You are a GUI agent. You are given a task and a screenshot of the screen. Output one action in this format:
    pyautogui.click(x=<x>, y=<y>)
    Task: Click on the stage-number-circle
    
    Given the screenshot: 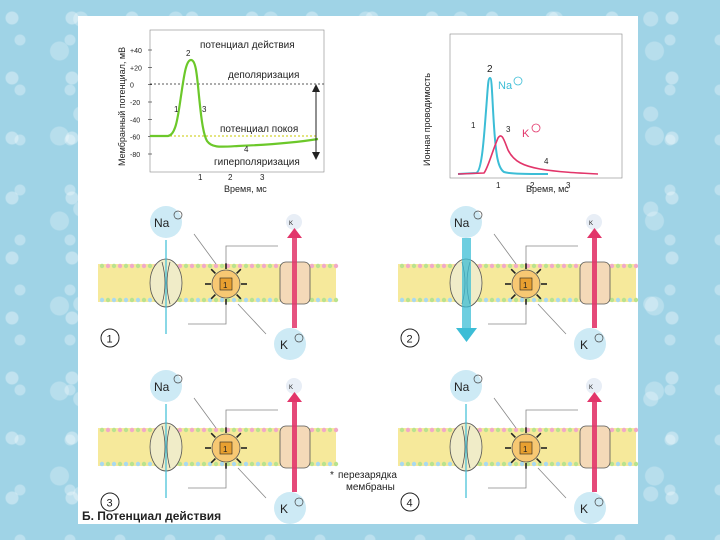 What is the action you would take?
    pyautogui.click(x=410, y=502)
    